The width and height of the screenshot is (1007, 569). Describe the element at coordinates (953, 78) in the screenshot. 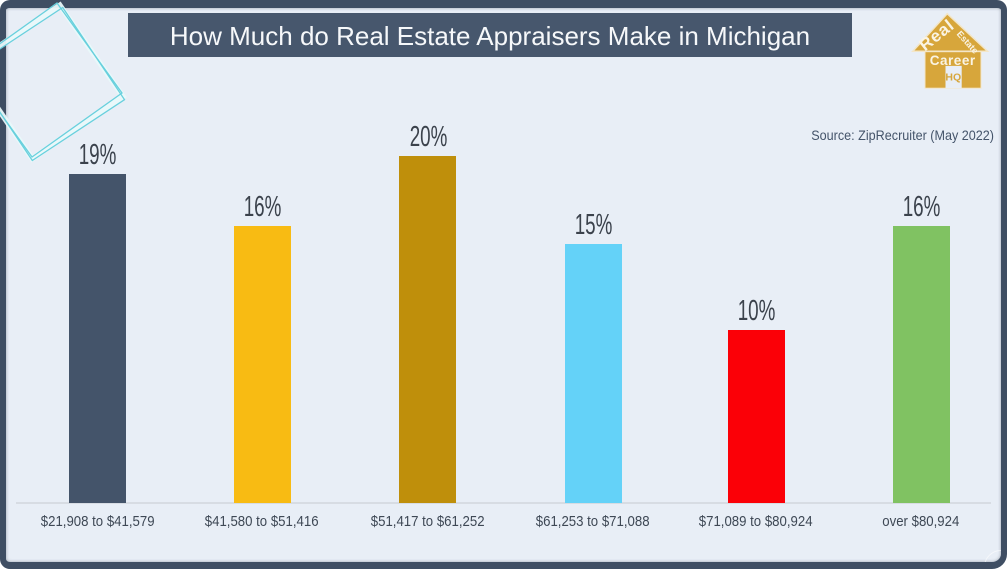

I see `svg-text: HQ` at that location.